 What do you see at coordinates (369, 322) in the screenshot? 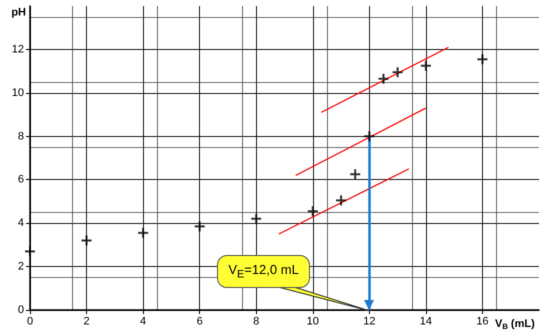
I see `x-tick-label: 12` at bounding box center [369, 322].